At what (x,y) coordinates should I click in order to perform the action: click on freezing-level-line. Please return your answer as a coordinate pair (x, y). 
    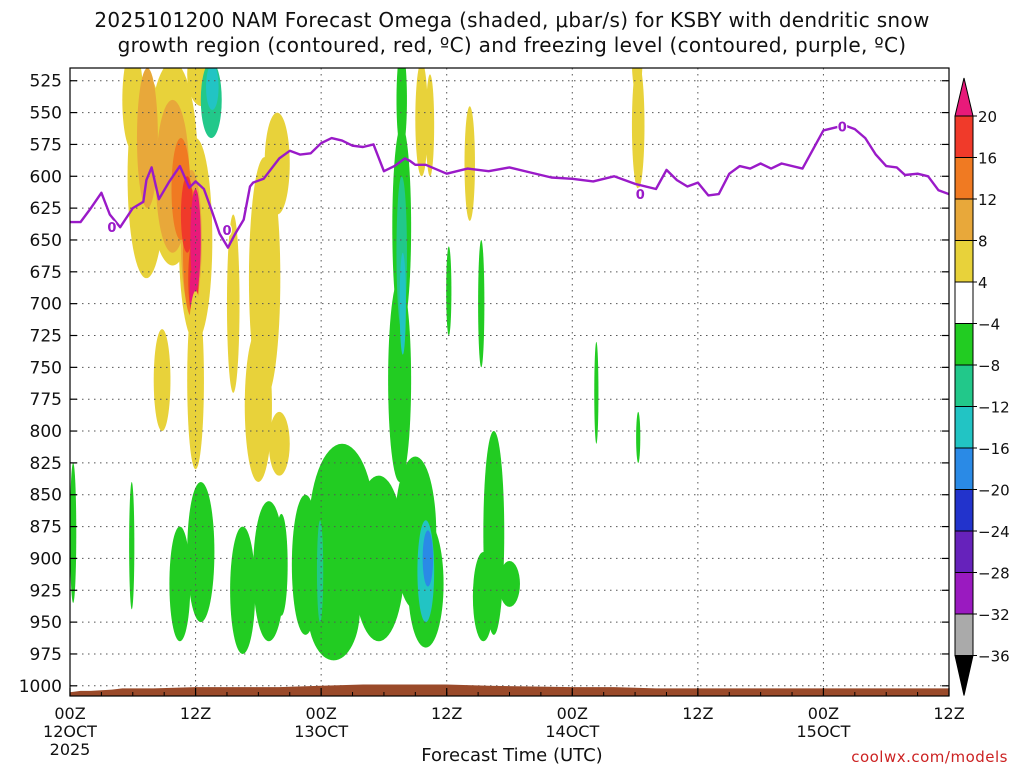
    Looking at the image, I should click on (509, 186).